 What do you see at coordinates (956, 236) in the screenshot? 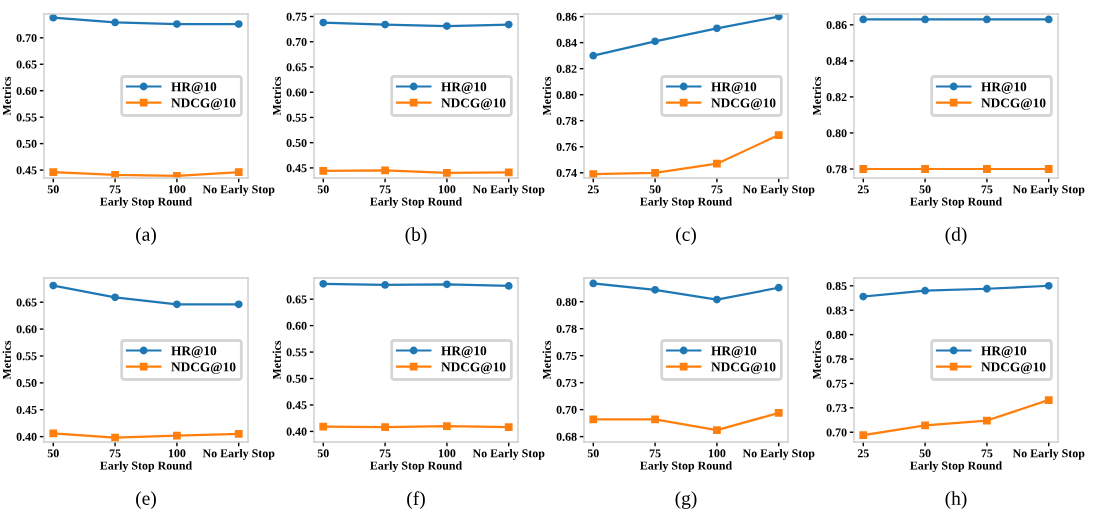
I see `text: (d)` at bounding box center [956, 236].